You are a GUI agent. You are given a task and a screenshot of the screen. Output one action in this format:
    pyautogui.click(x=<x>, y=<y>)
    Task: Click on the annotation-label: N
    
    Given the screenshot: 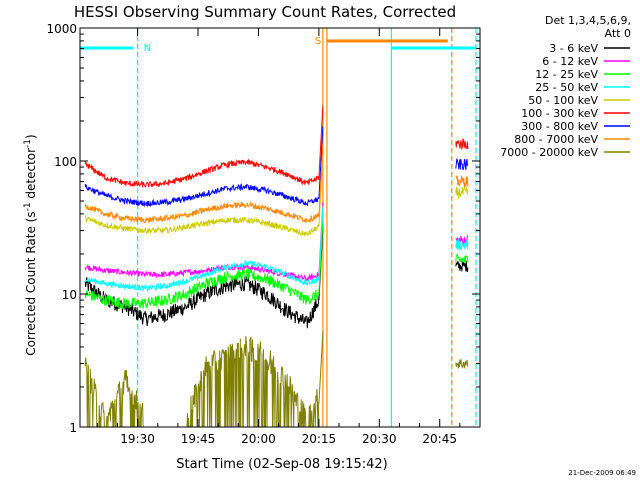 What is the action you would take?
    pyautogui.click(x=147, y=48)
    